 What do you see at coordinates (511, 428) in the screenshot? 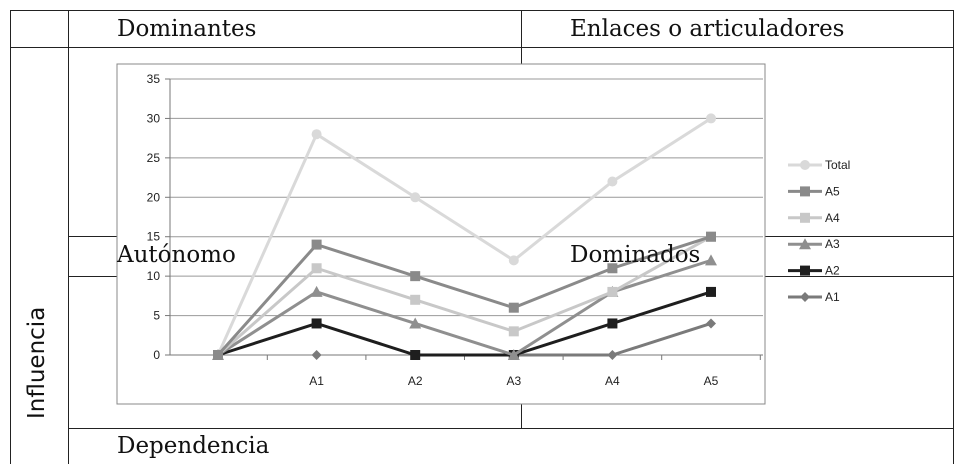
I see `bottom-row-rule` at bounding box center [511, 428].